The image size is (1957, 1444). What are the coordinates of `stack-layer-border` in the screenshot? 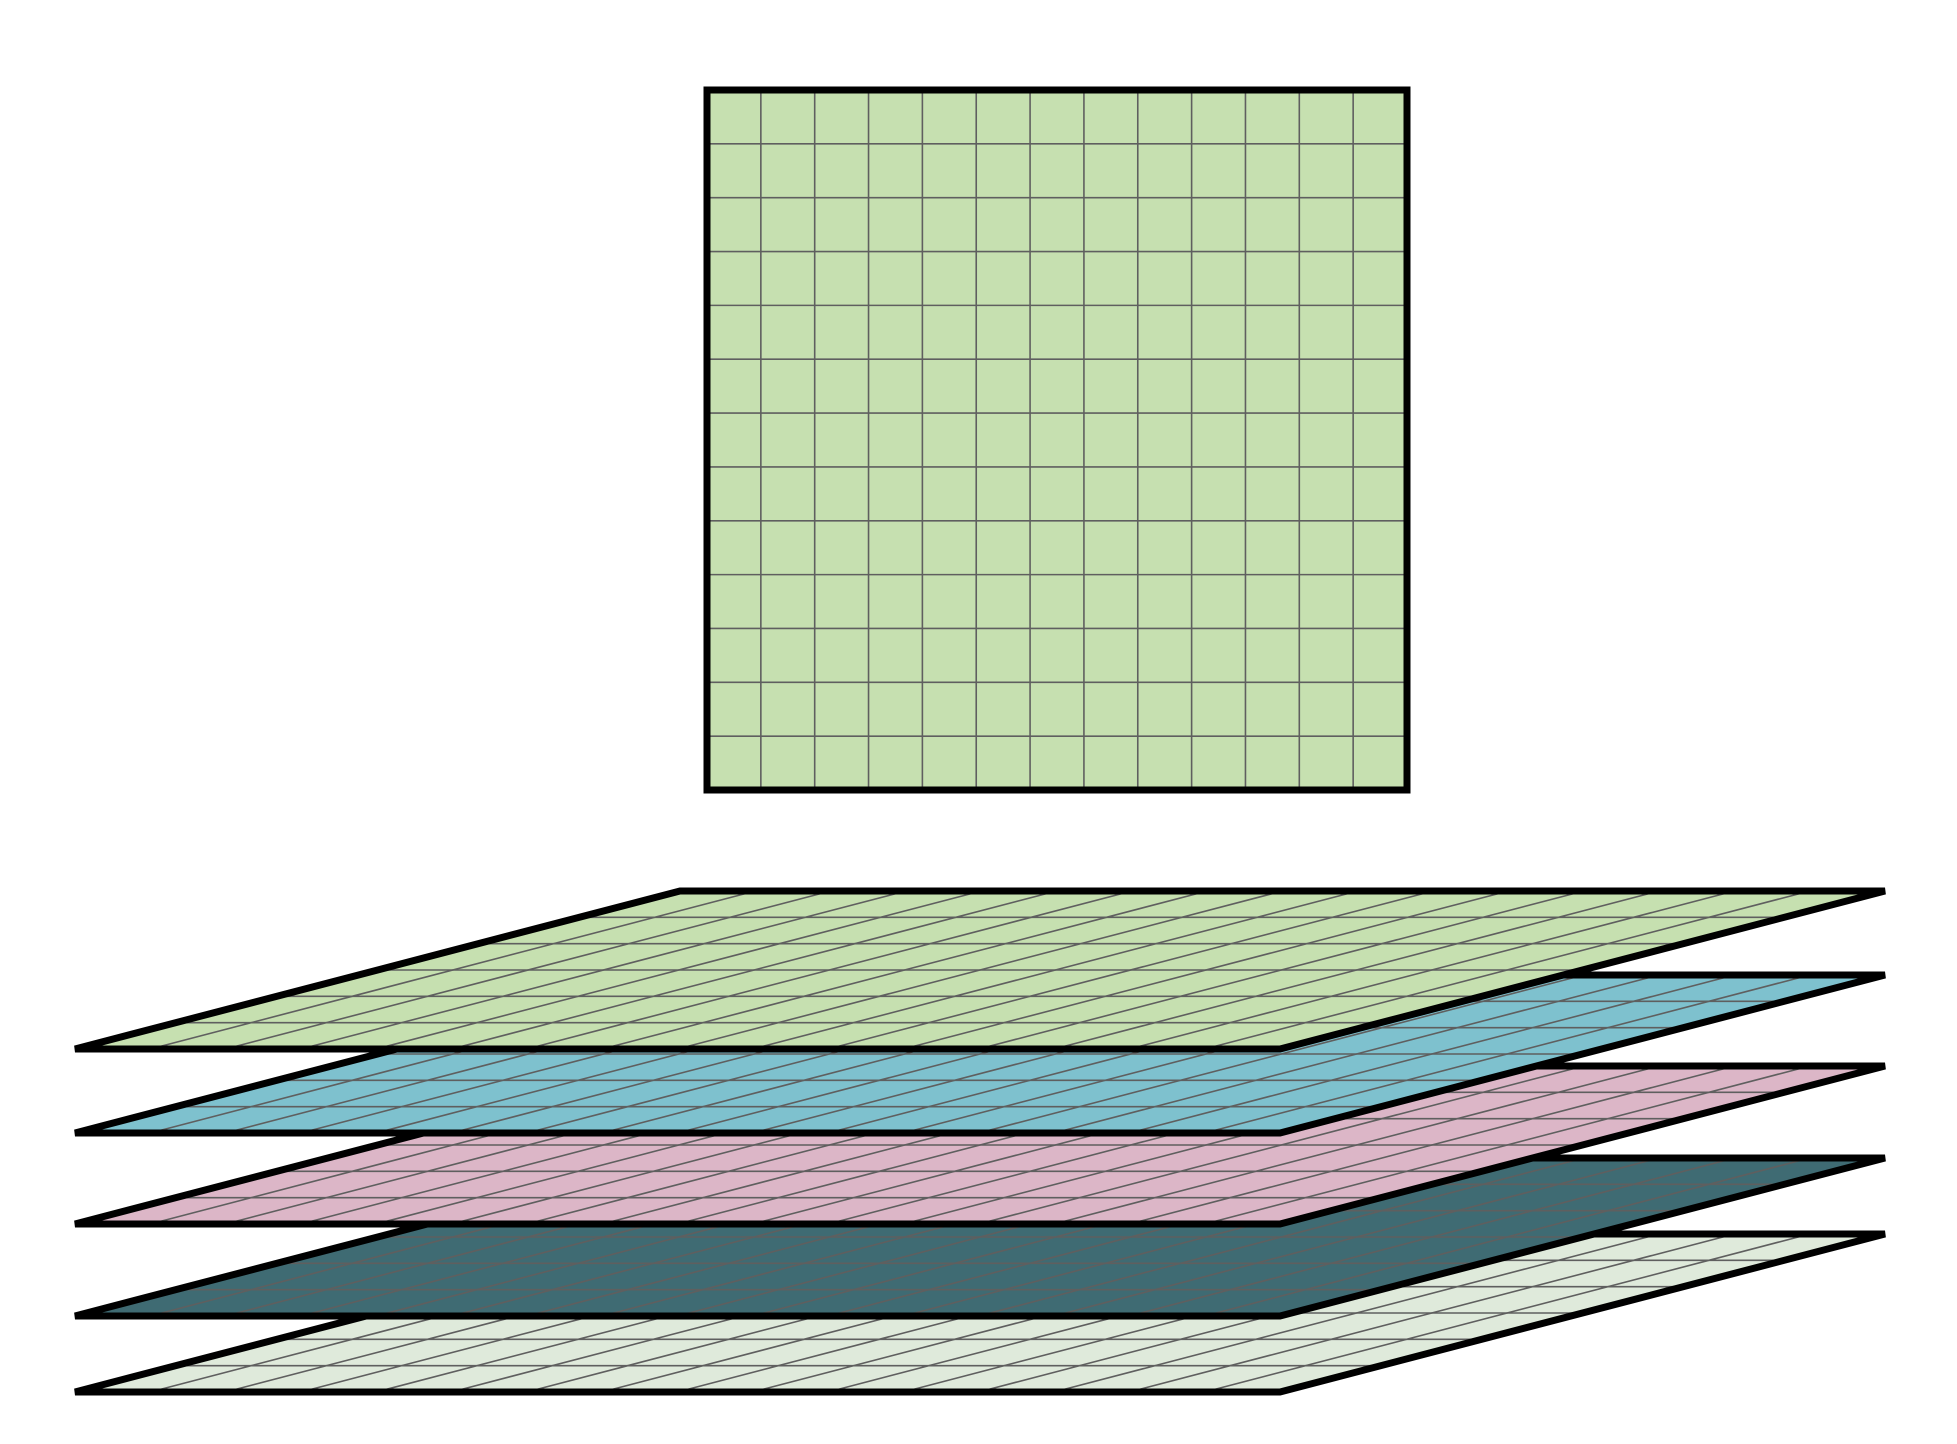 It's located at (980, 970).